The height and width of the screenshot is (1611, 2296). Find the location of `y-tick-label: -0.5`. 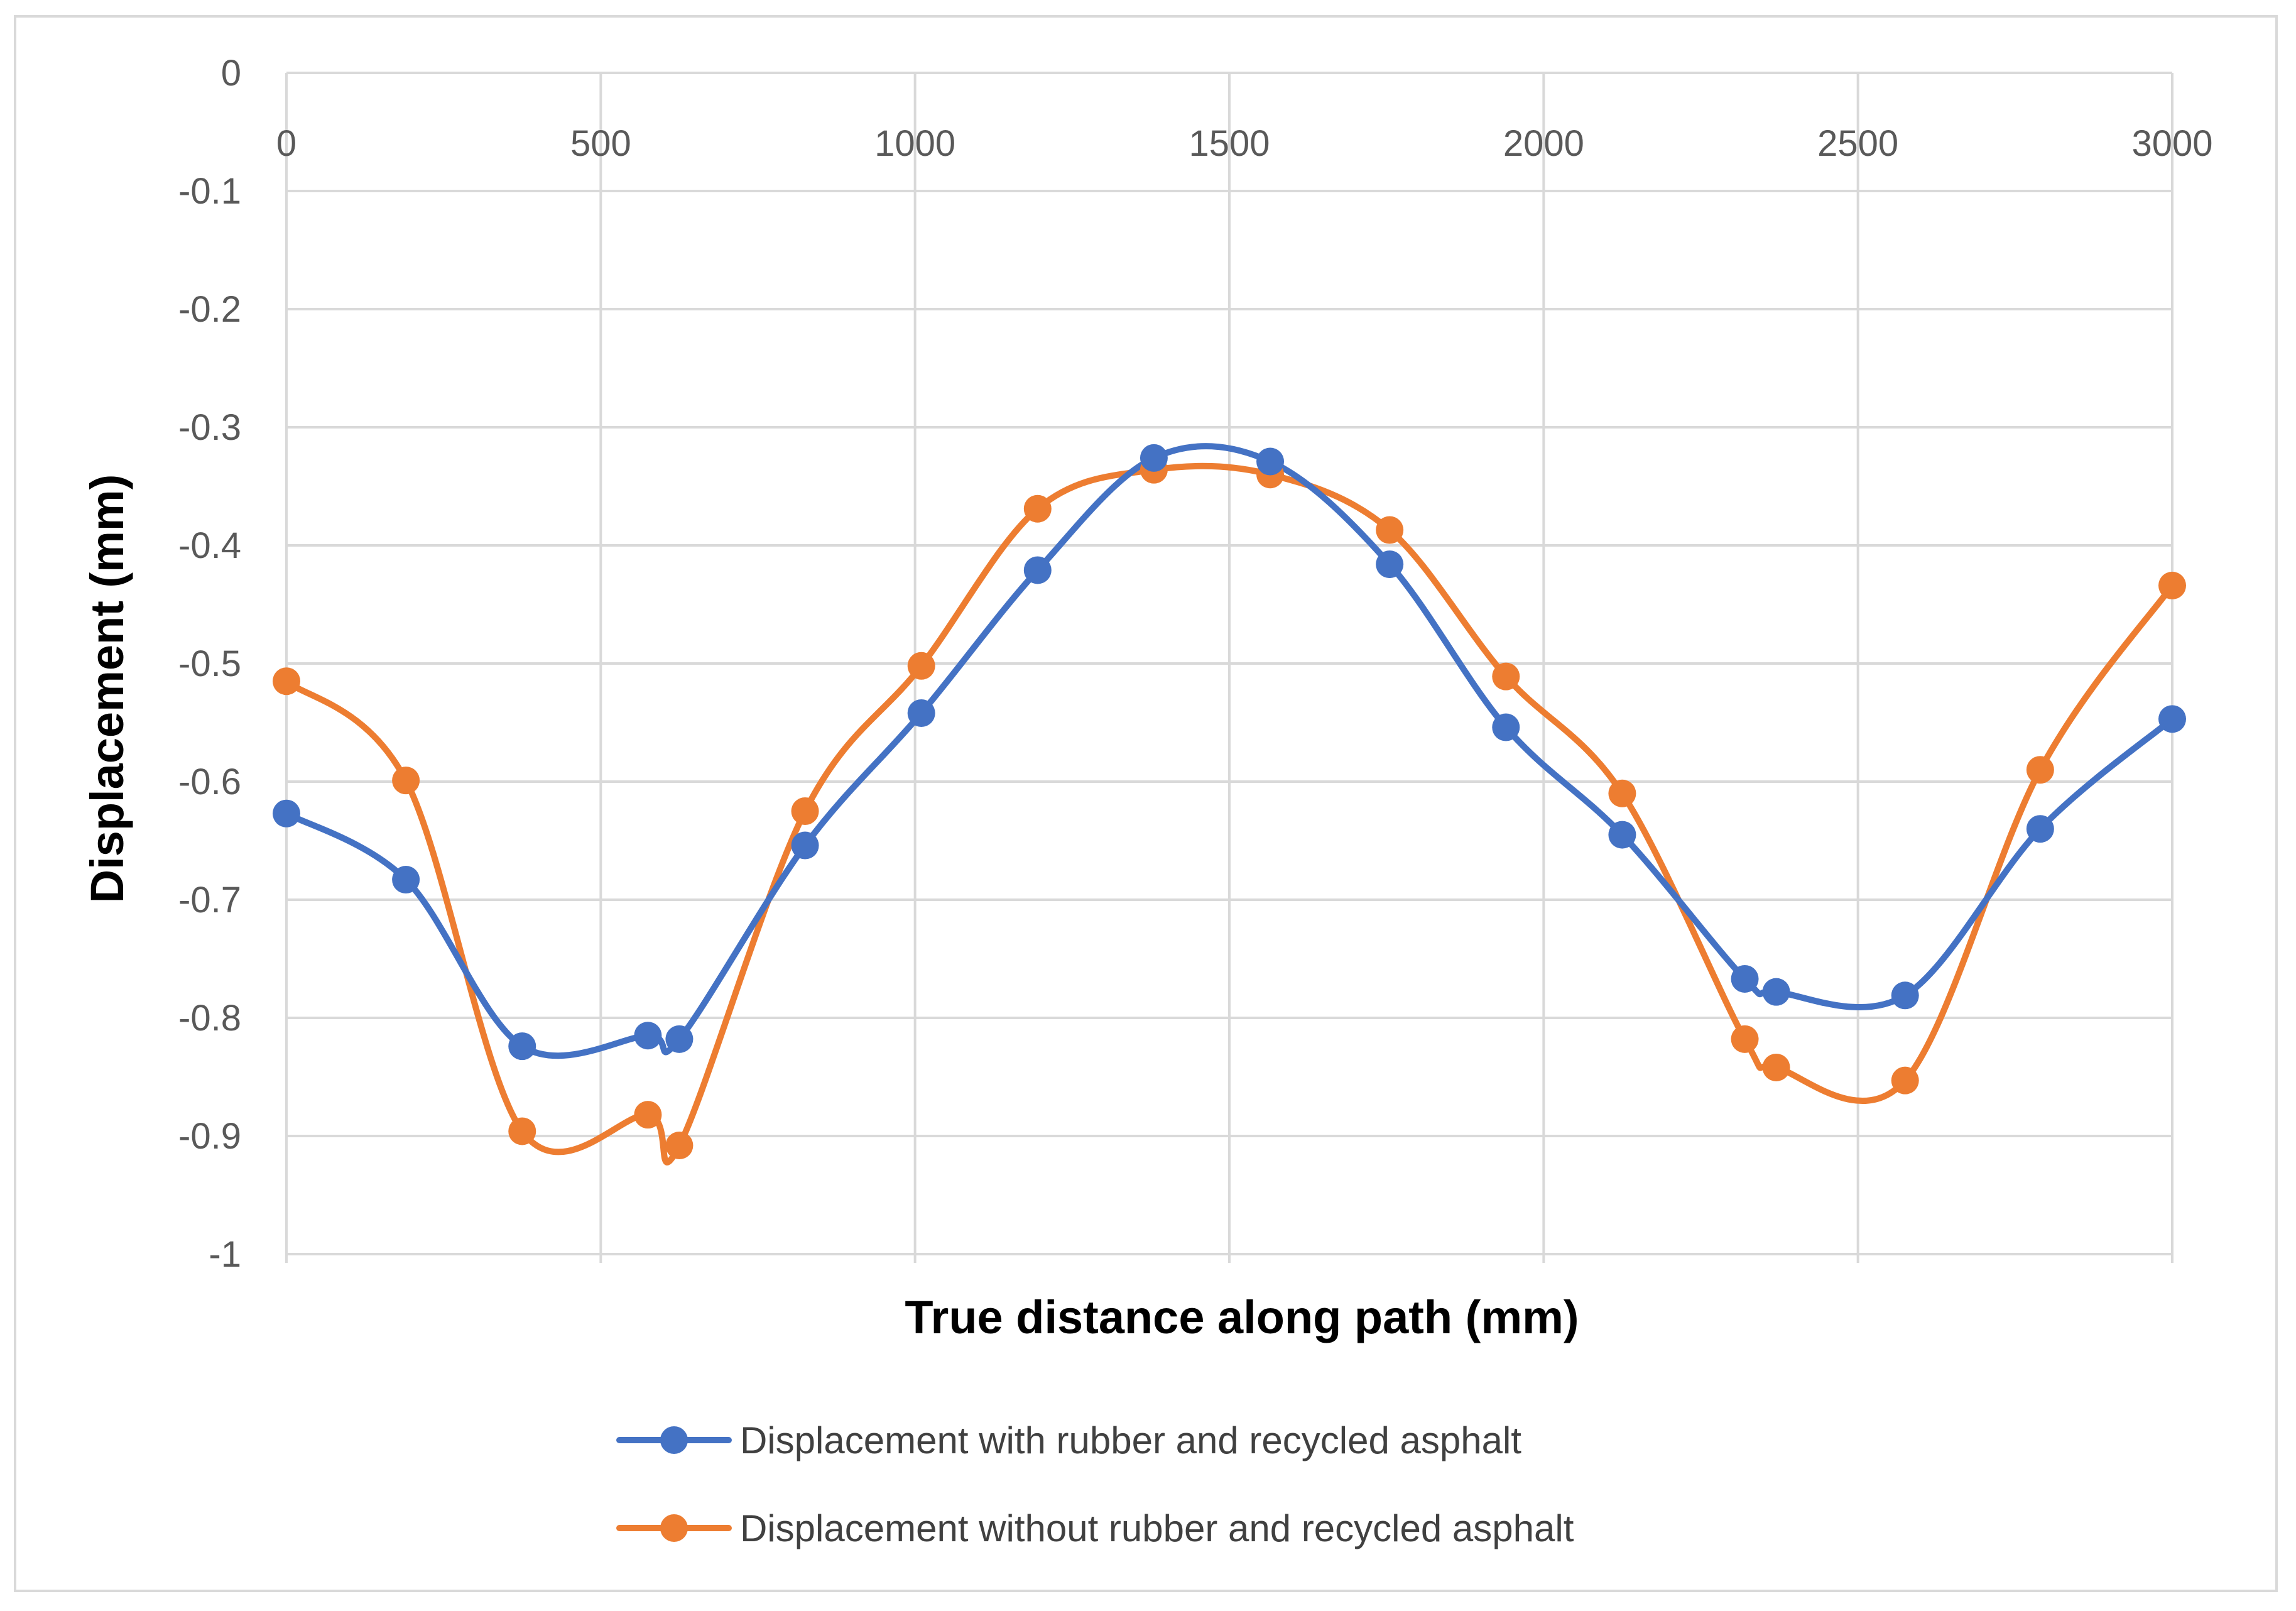

y-tick-label: -0.5 is located at coordinates (209, 663).